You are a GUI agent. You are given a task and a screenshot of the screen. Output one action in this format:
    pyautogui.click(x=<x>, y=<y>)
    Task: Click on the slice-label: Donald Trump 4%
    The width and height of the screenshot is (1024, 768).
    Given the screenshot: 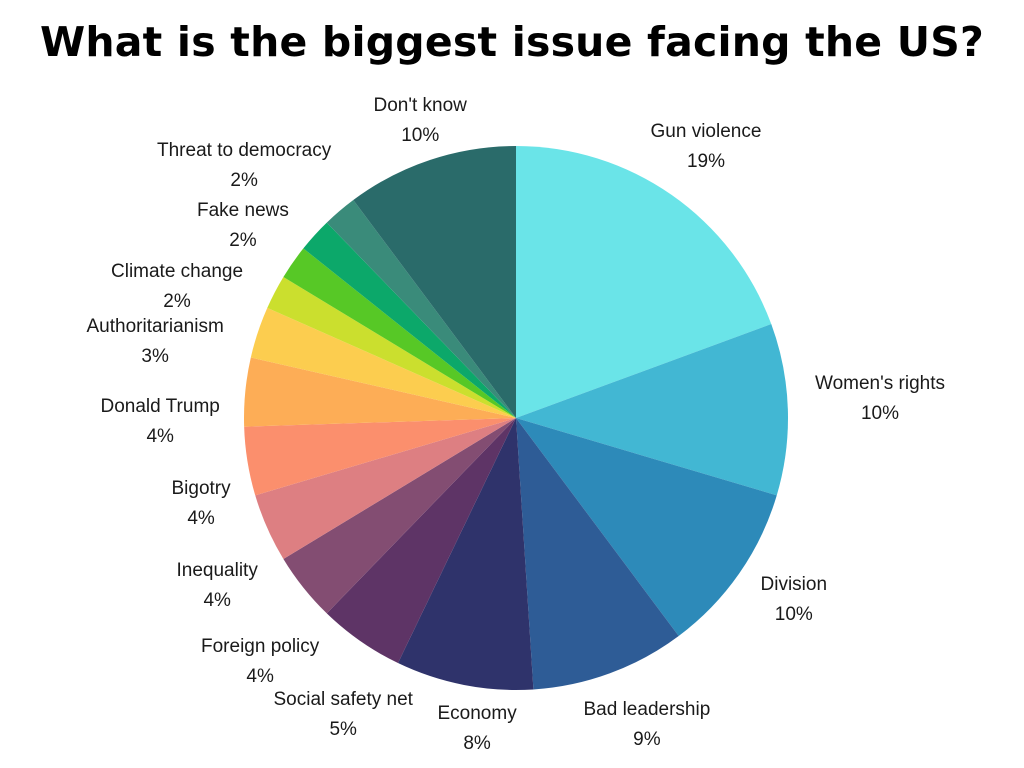 What is the action you would take?
    pyautogui.click(x=160, y=422)
    